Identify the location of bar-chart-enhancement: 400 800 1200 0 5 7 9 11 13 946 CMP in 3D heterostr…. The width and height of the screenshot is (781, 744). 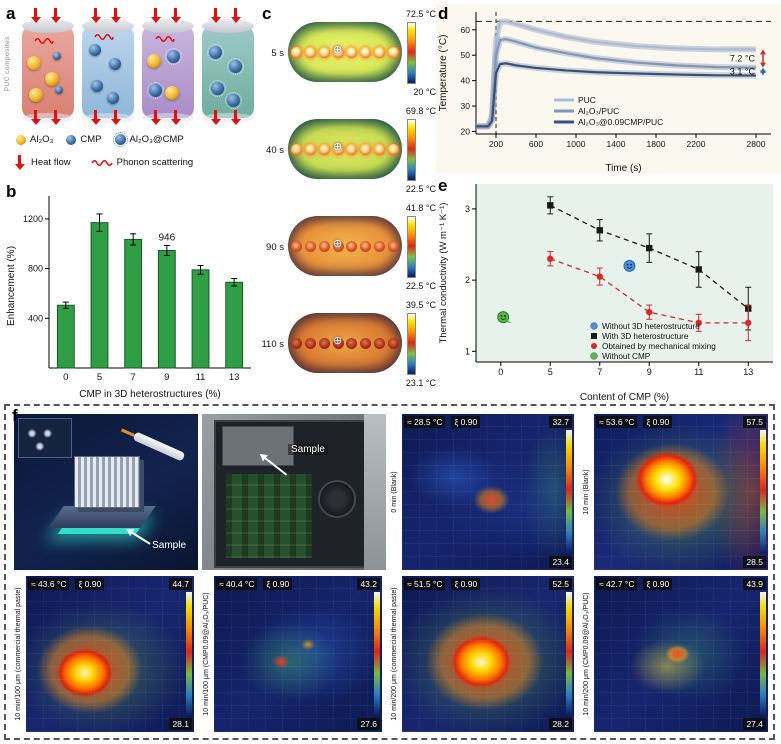
(128, 298).